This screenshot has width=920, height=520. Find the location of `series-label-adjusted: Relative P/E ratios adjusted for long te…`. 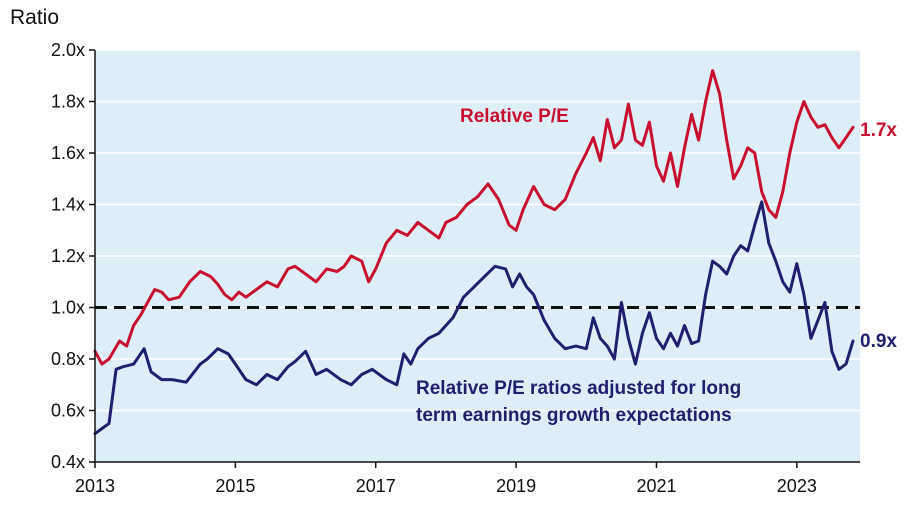

series-label-adjusted: Relative P/E ratios adjusted for long te… is located at coordinates (581, 402).